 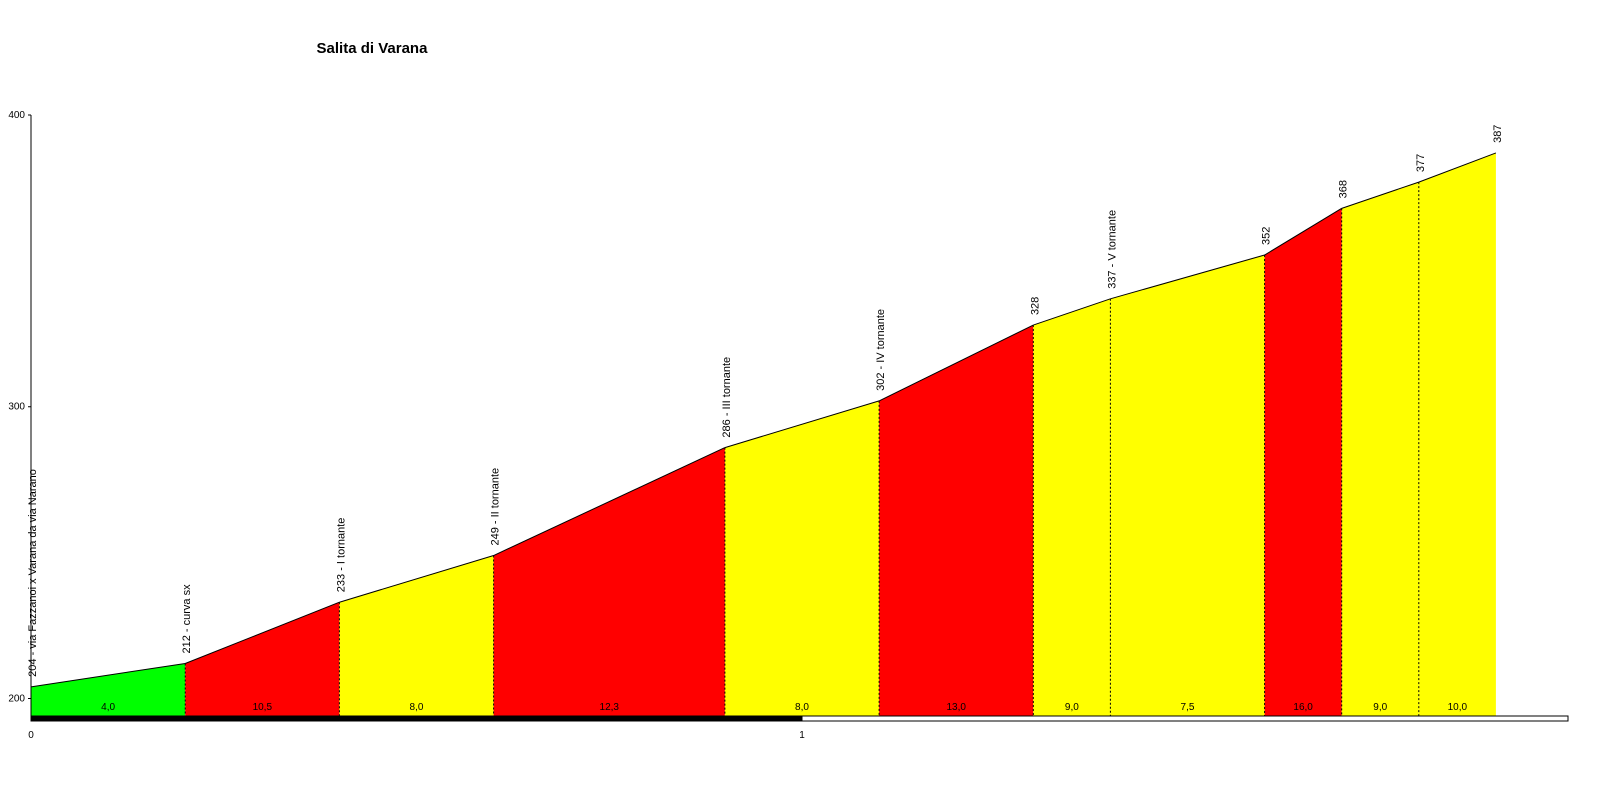 What do you see at coordinates (187, 619) in the screenshot?
I see `point-label: 212 - curva sx` at bounding box center [187, 619].